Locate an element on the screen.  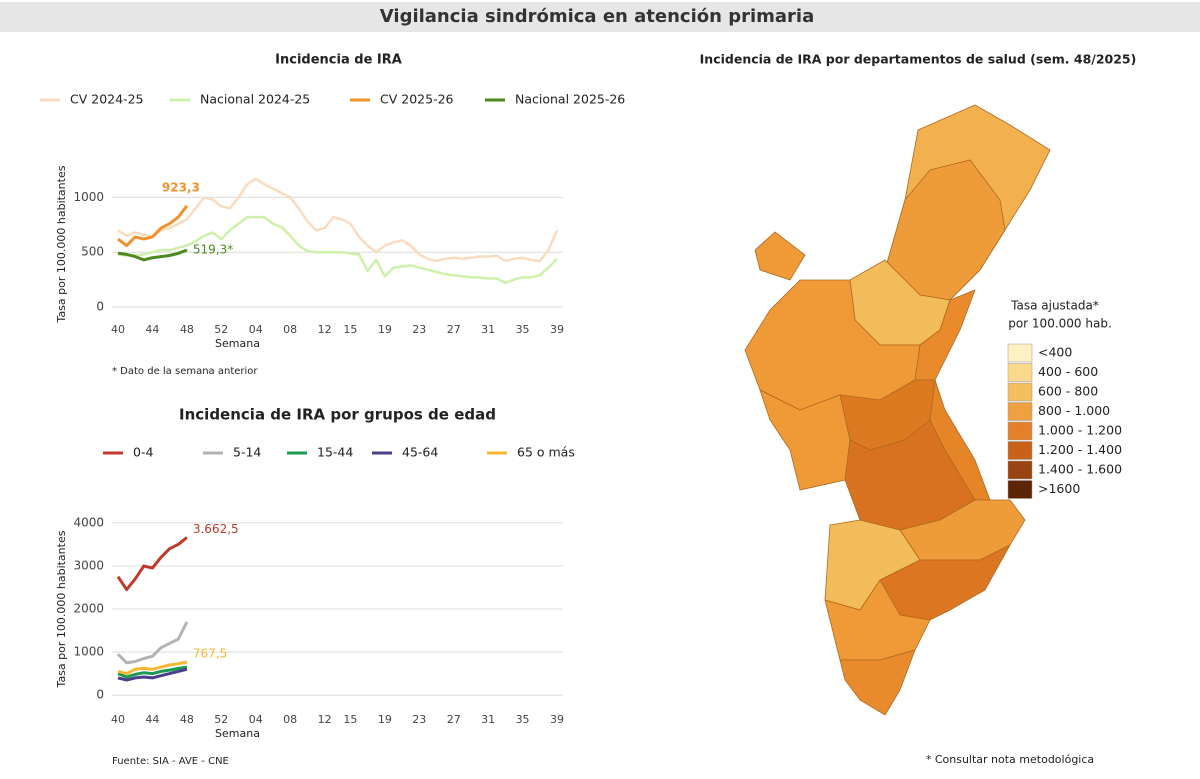
legend-label: >1600 is located at coordinates (1059, 488).